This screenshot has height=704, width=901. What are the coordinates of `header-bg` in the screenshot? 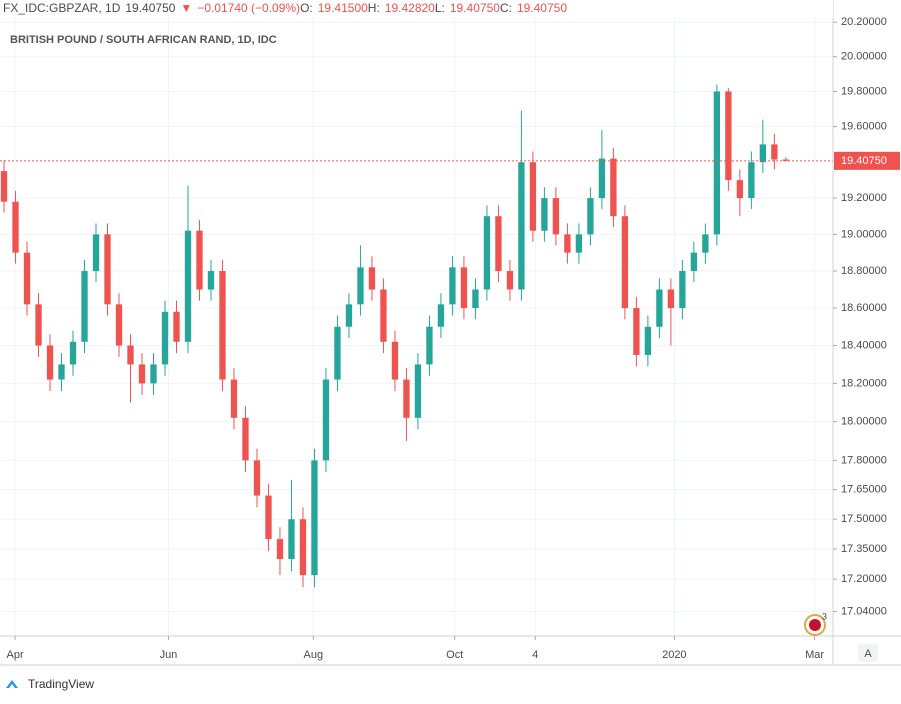 It's located at (416, 9).